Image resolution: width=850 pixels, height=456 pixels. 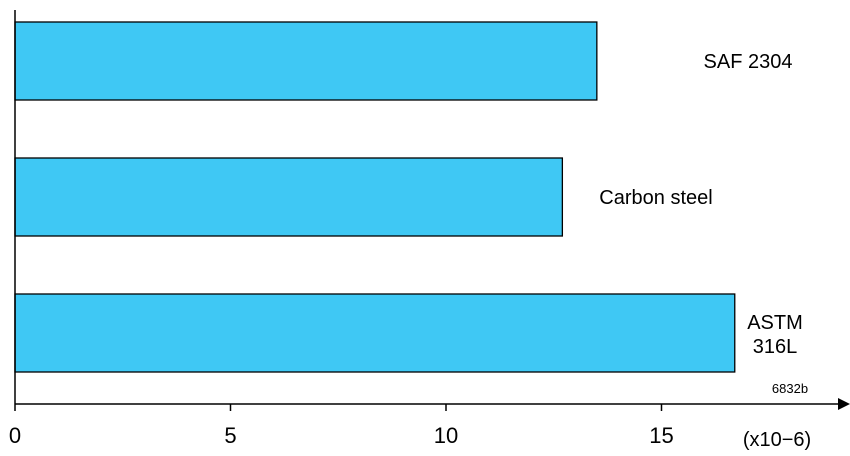 I want to click on x-unit-label: (x10−6), so click(x=777, y=440).